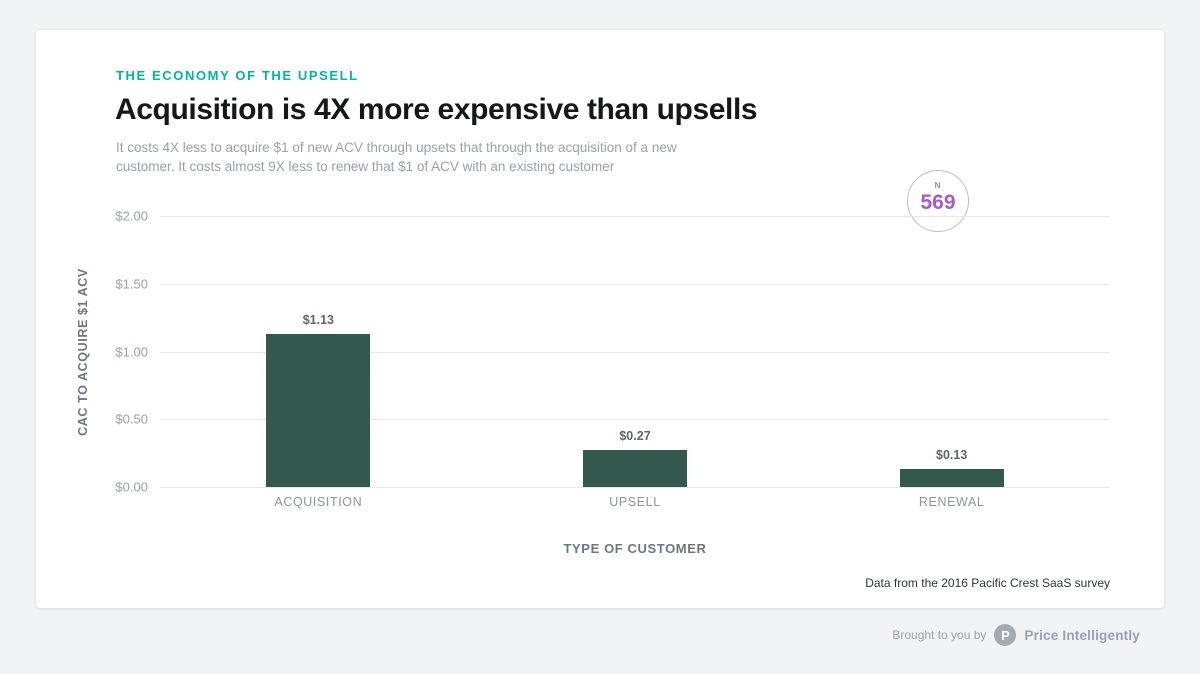  What do you see at coordinates (951, 478) in the screenshot?
I see `bar-renewal` at bounding box center [951, 478].